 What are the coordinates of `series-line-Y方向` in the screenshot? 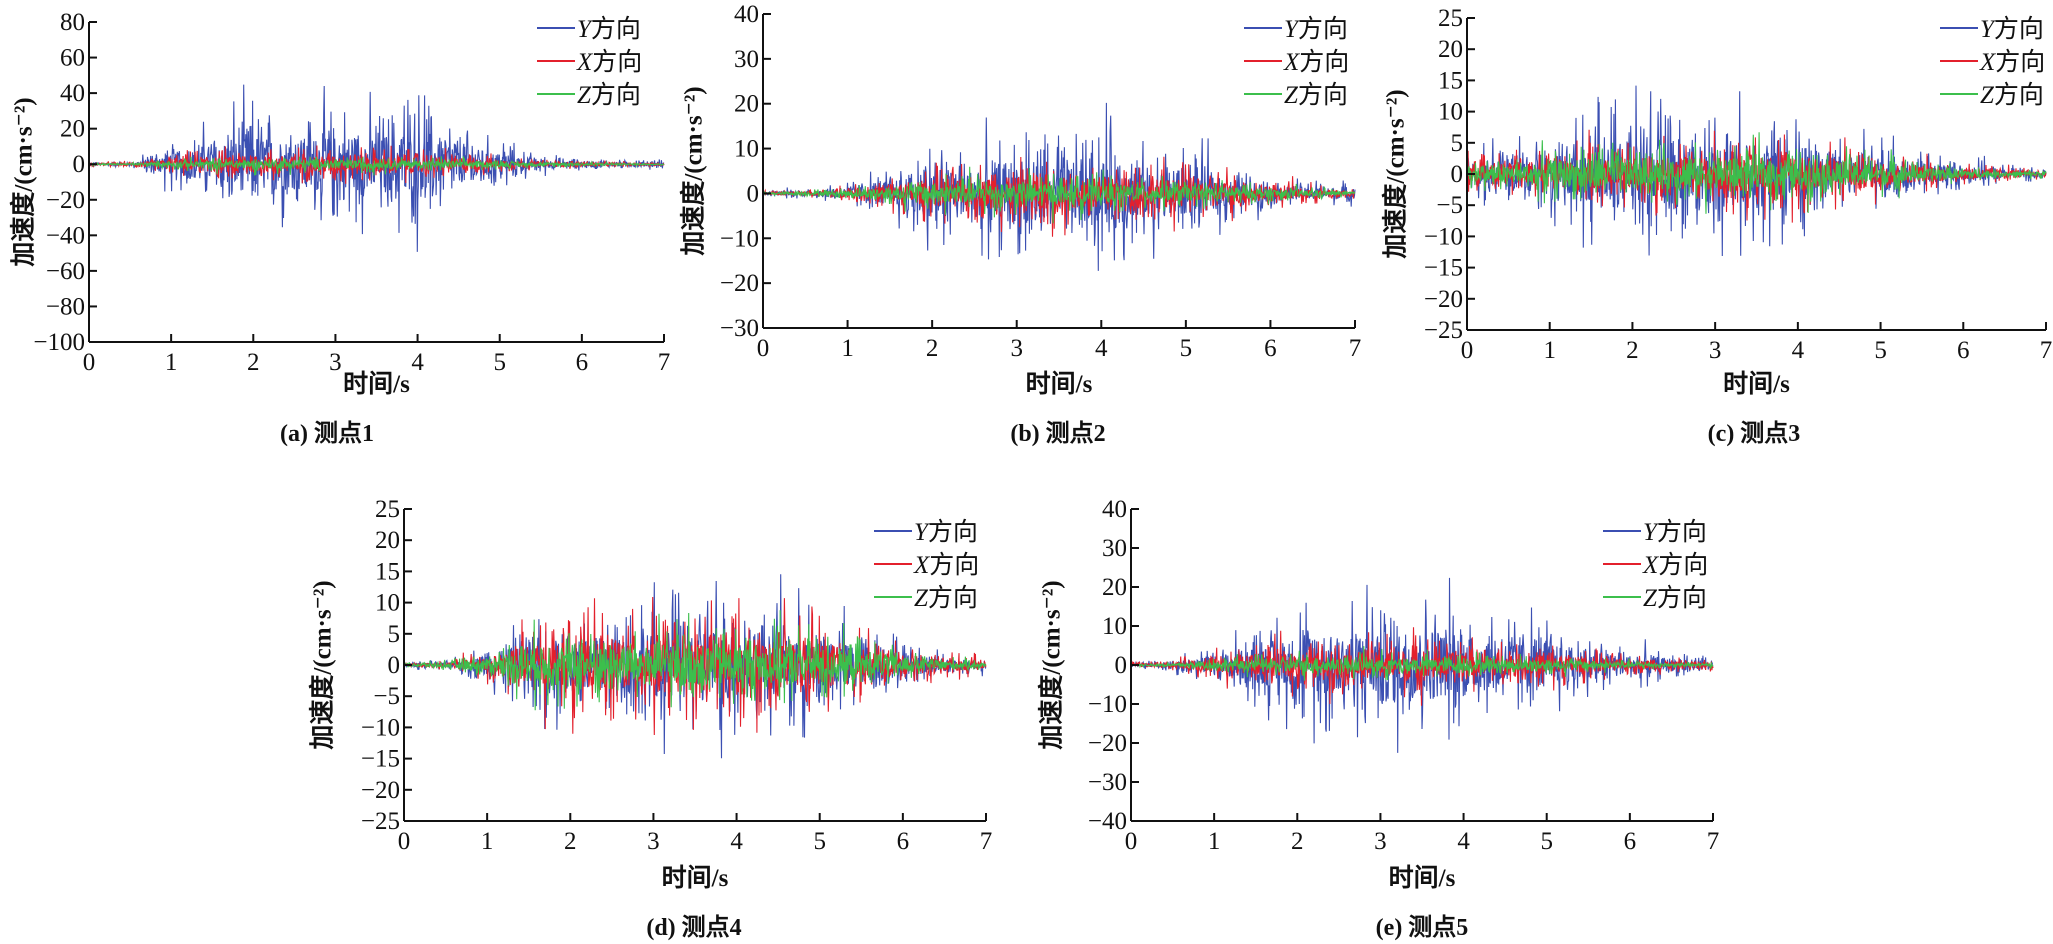 It's located at (1422, 665).